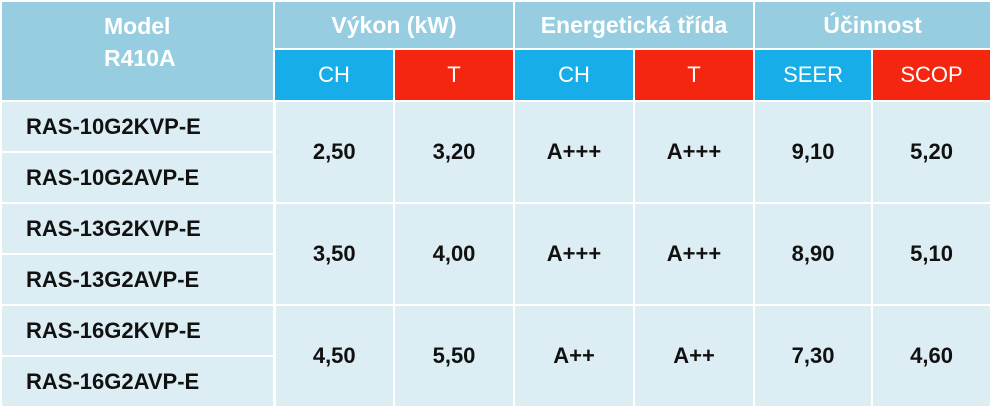 The image size is (990, 408). What do you see at coordinates (871, 25) in the screenshot?
I see `group-header-efficiency: Účinnost` at bounding box center [871, 25].